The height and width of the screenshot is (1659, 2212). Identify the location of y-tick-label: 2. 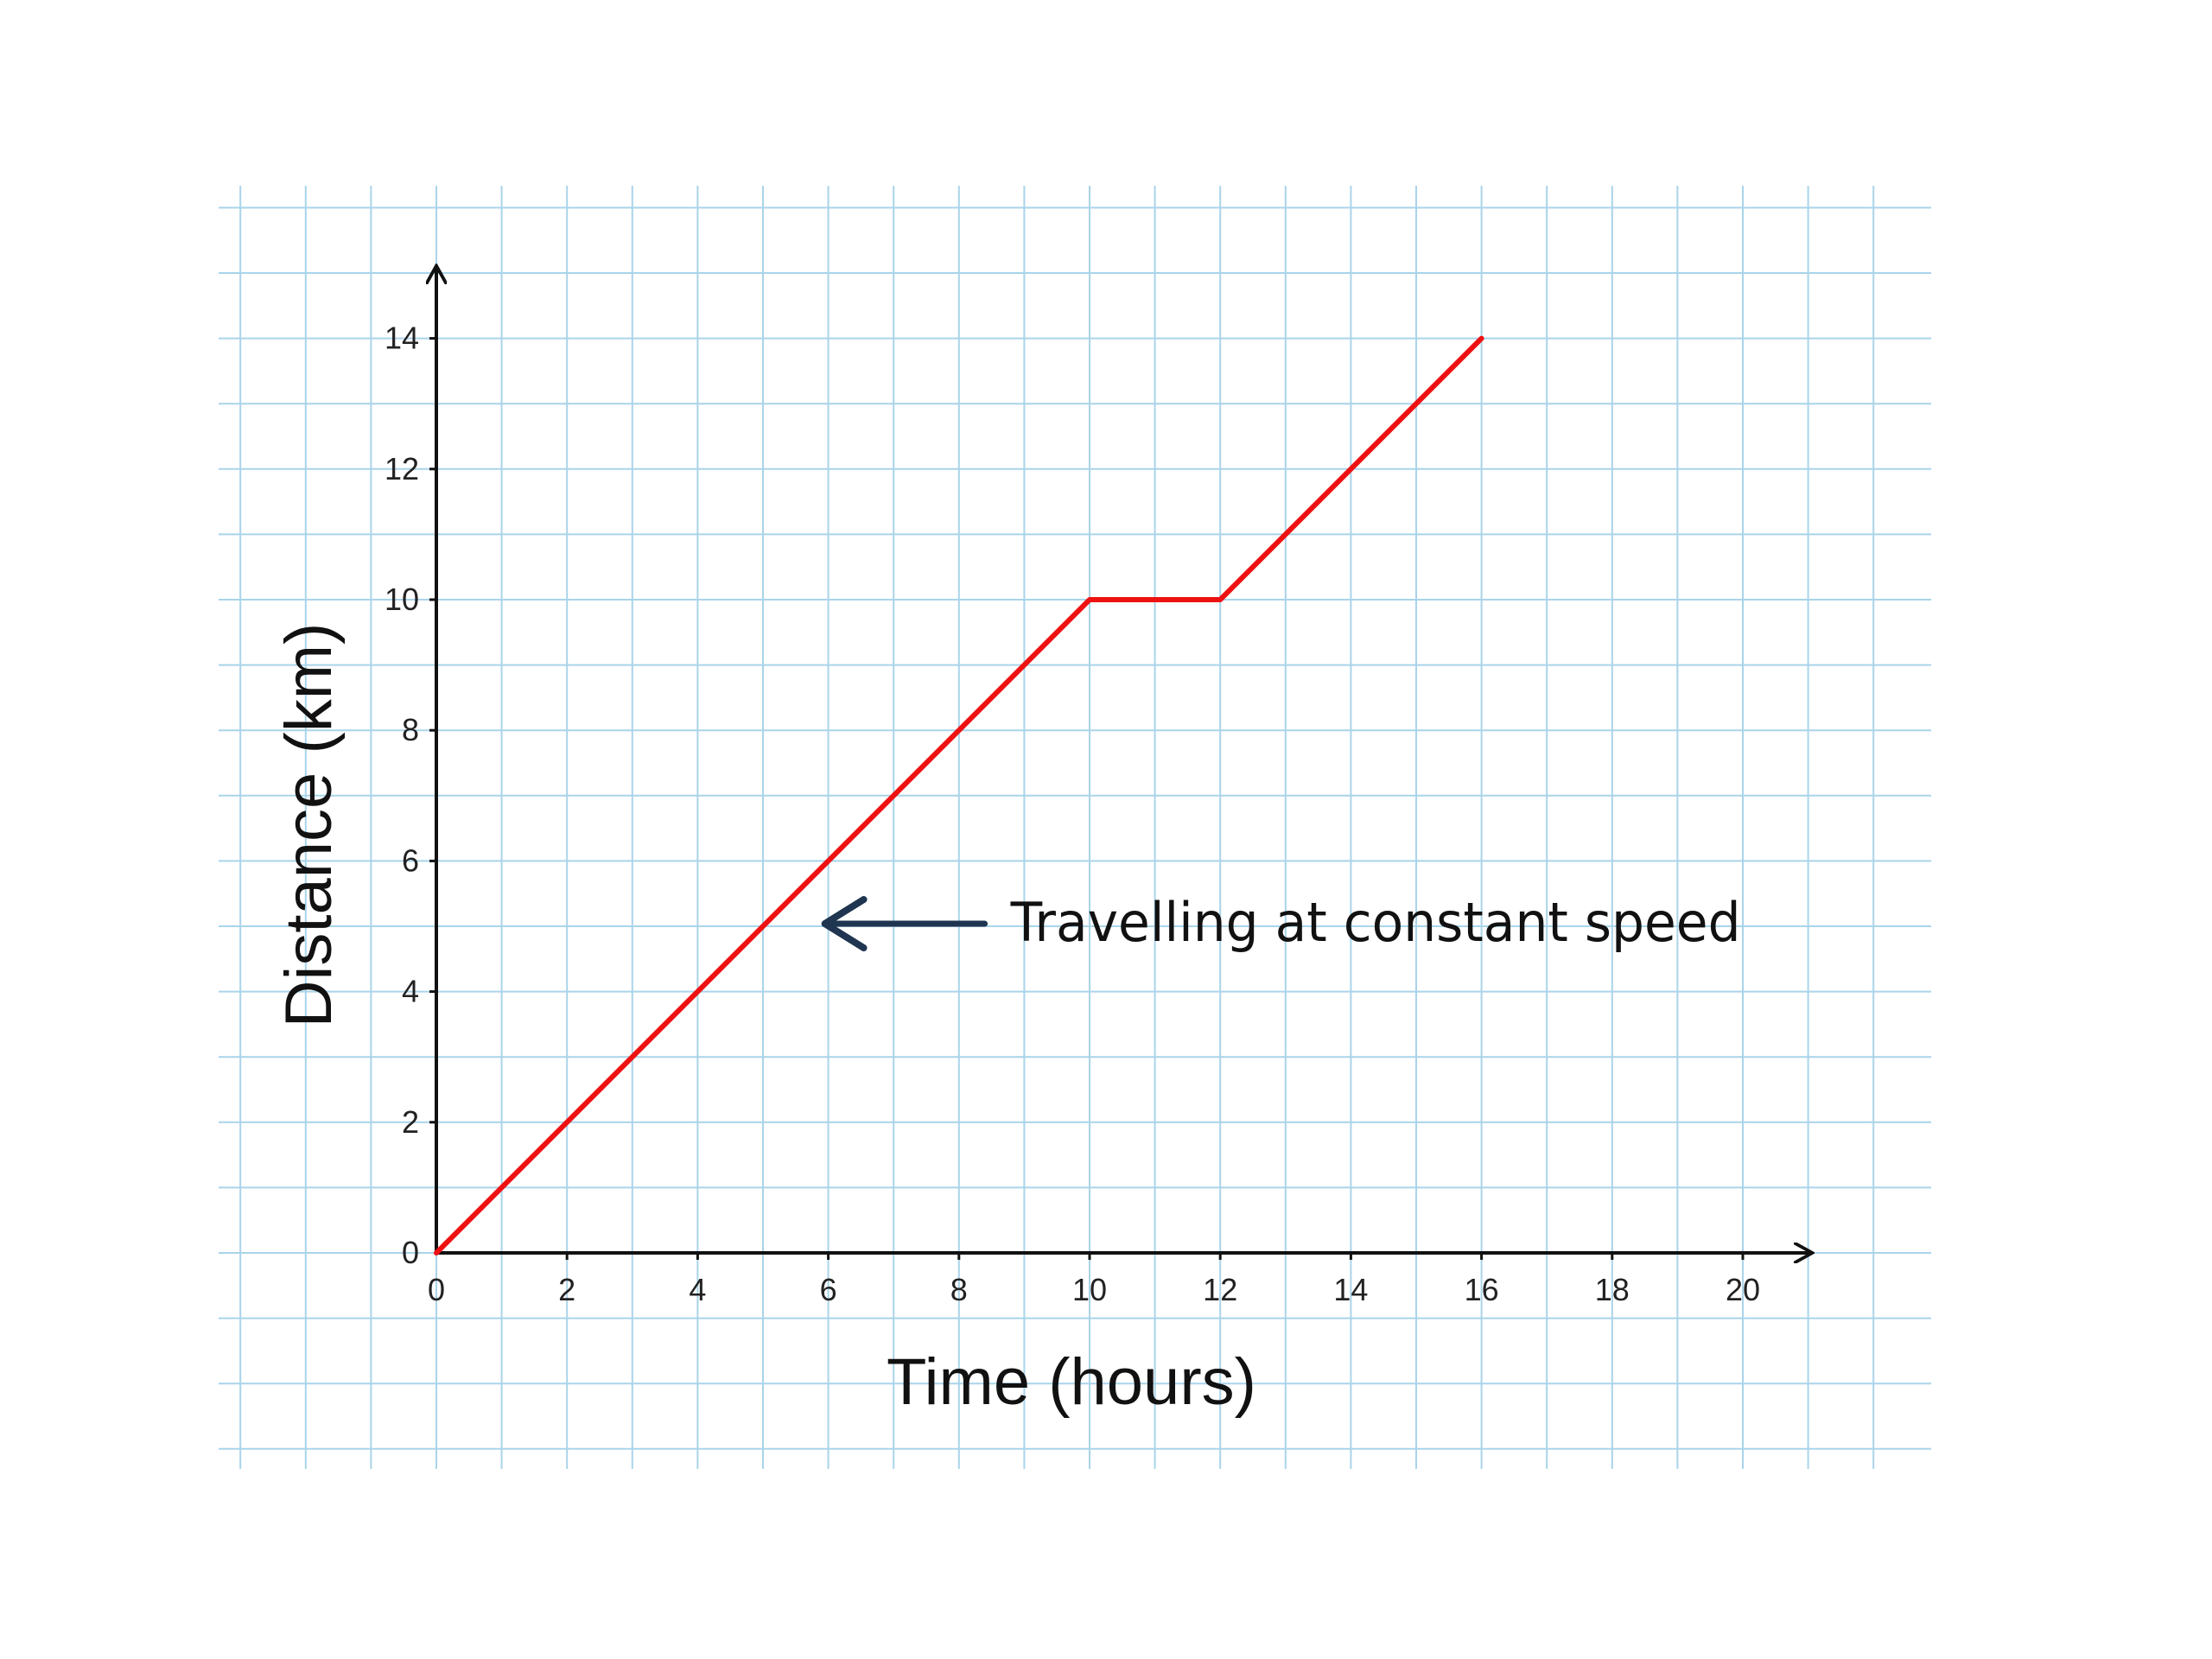
(410, 1122).